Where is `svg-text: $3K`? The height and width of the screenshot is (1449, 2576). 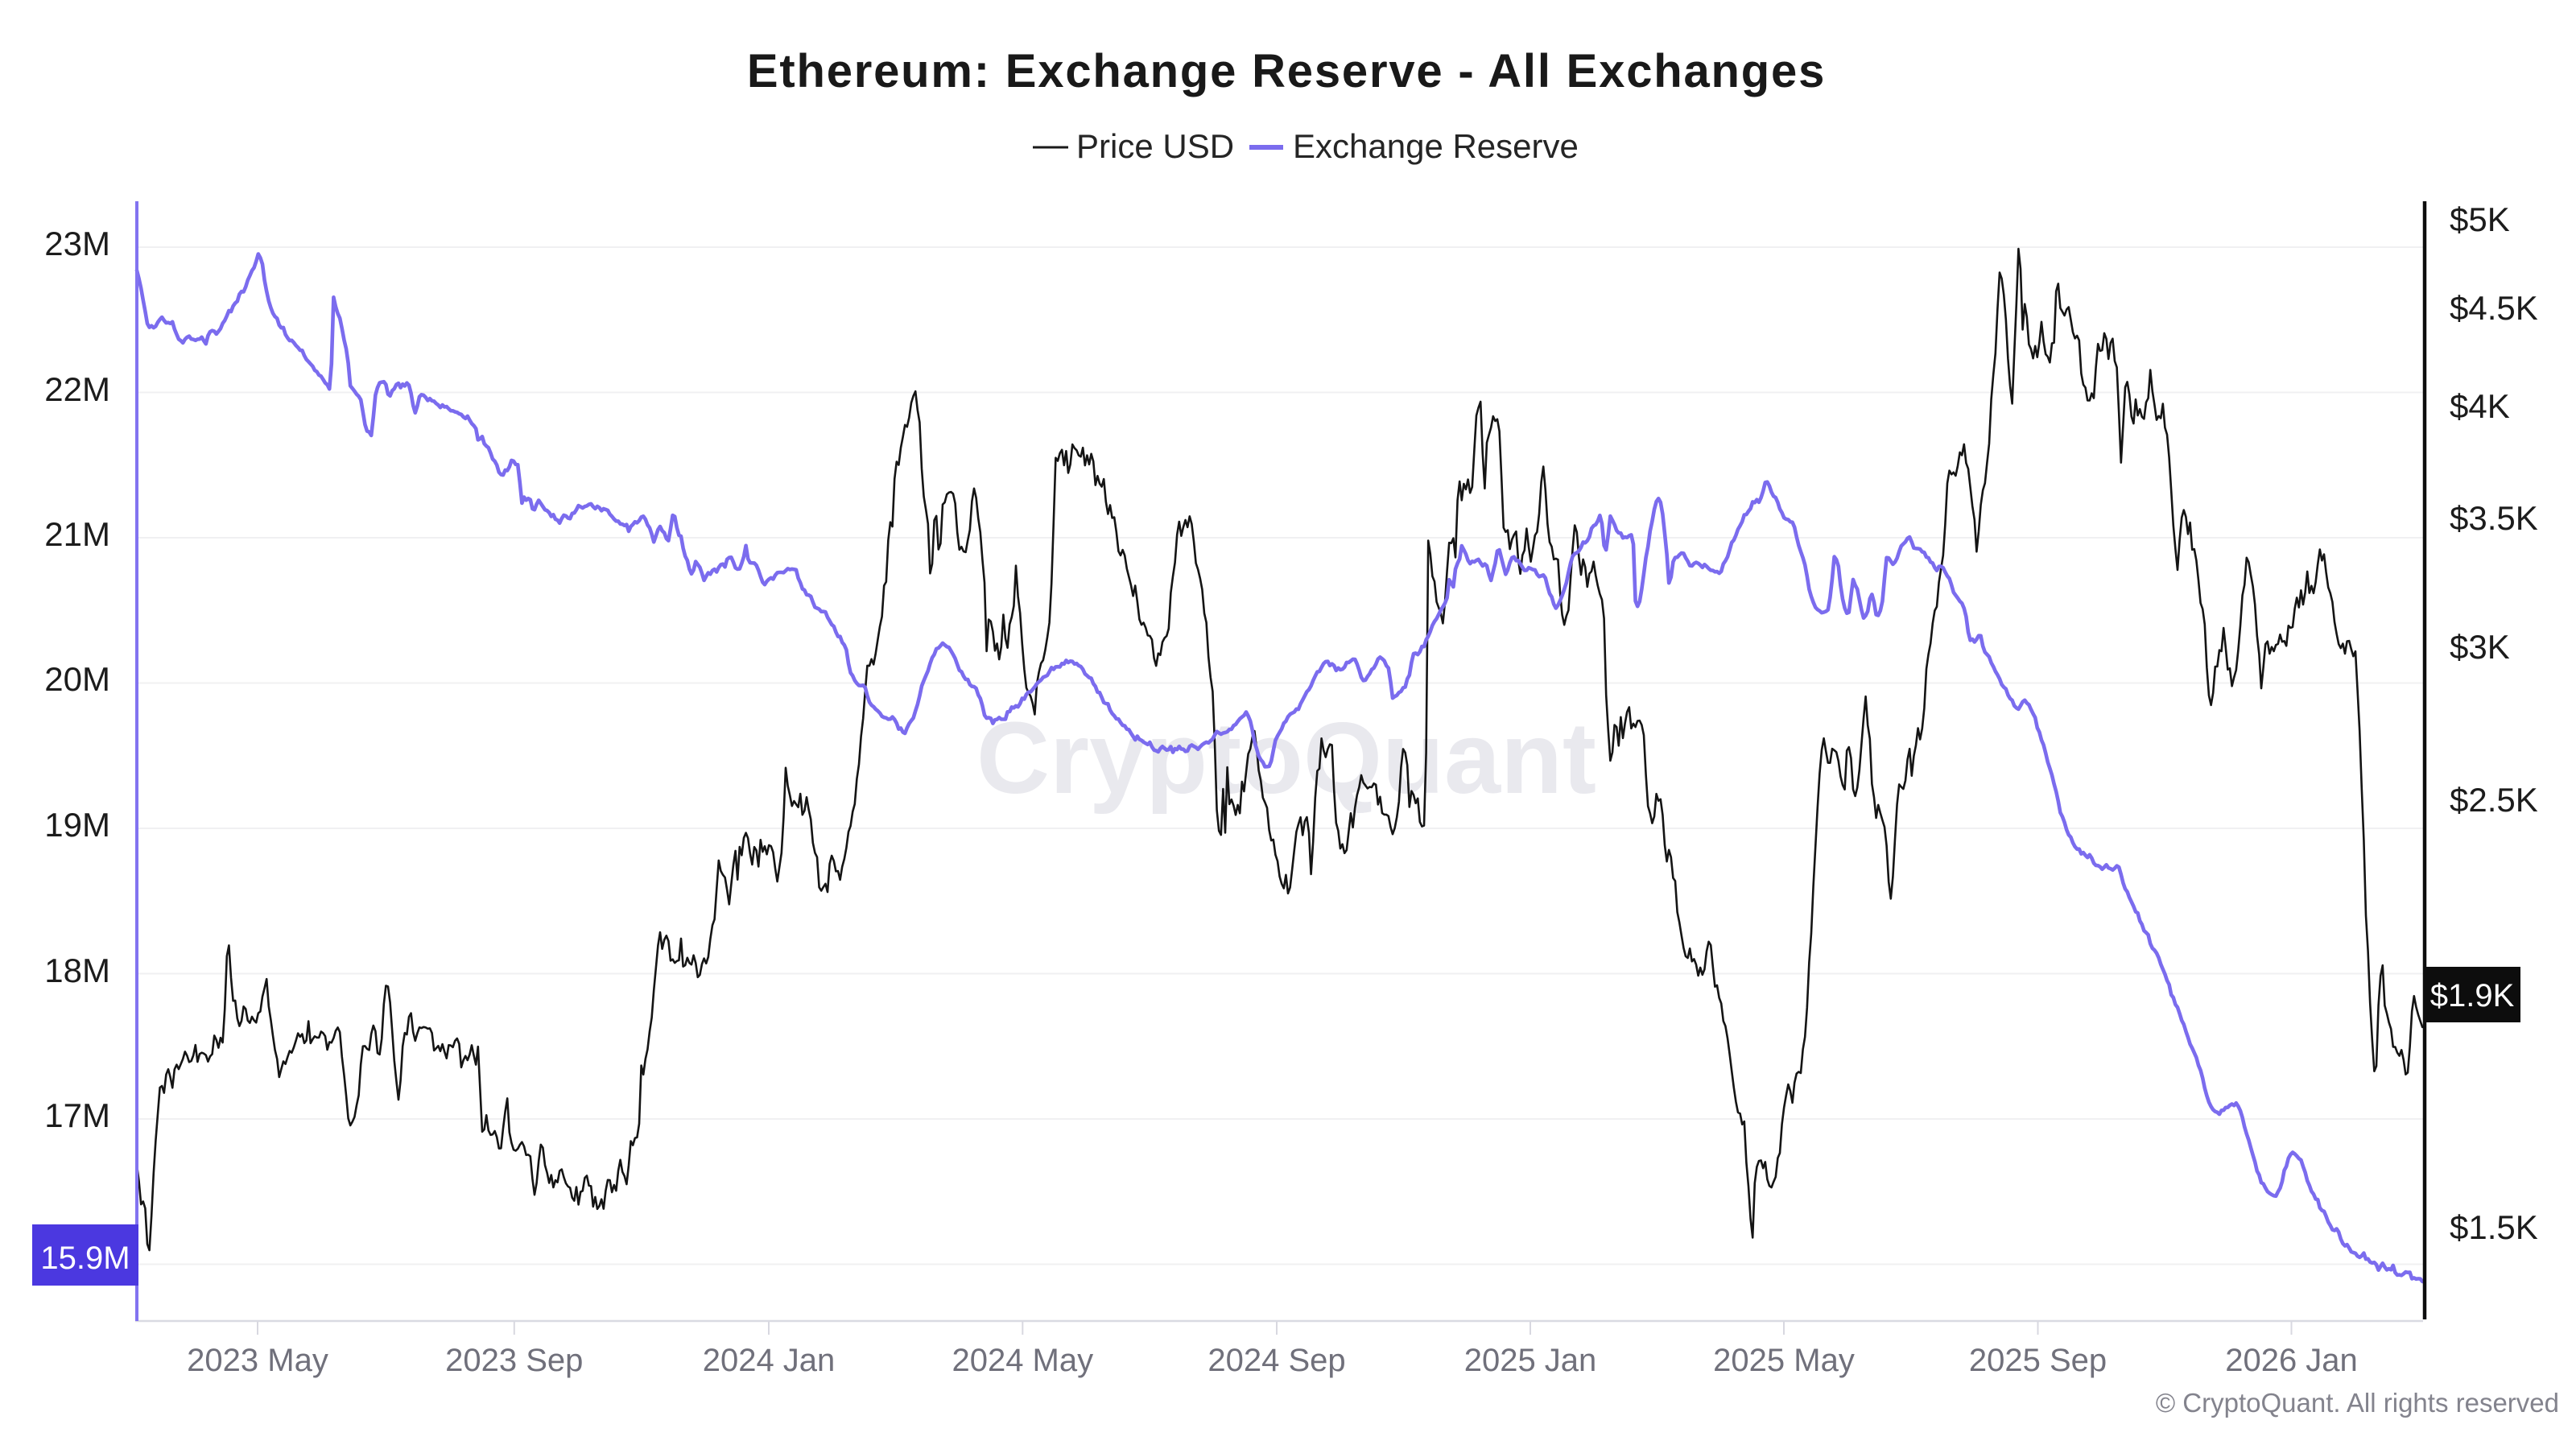 svg-text: $3K is located at coordinates (2480, 647).